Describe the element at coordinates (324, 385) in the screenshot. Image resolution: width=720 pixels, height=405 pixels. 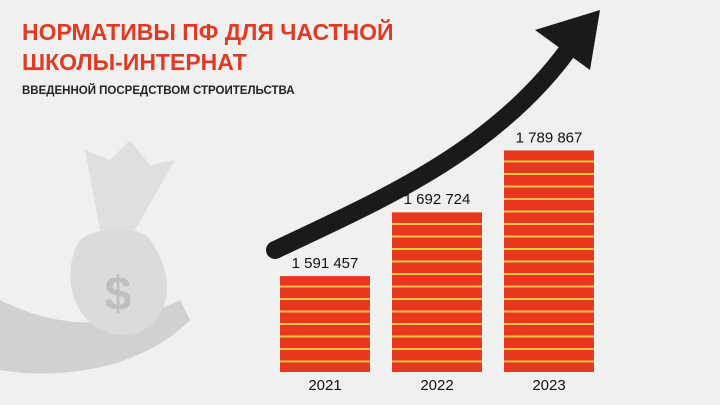
I see `x-tick-label: 2021` at that location.